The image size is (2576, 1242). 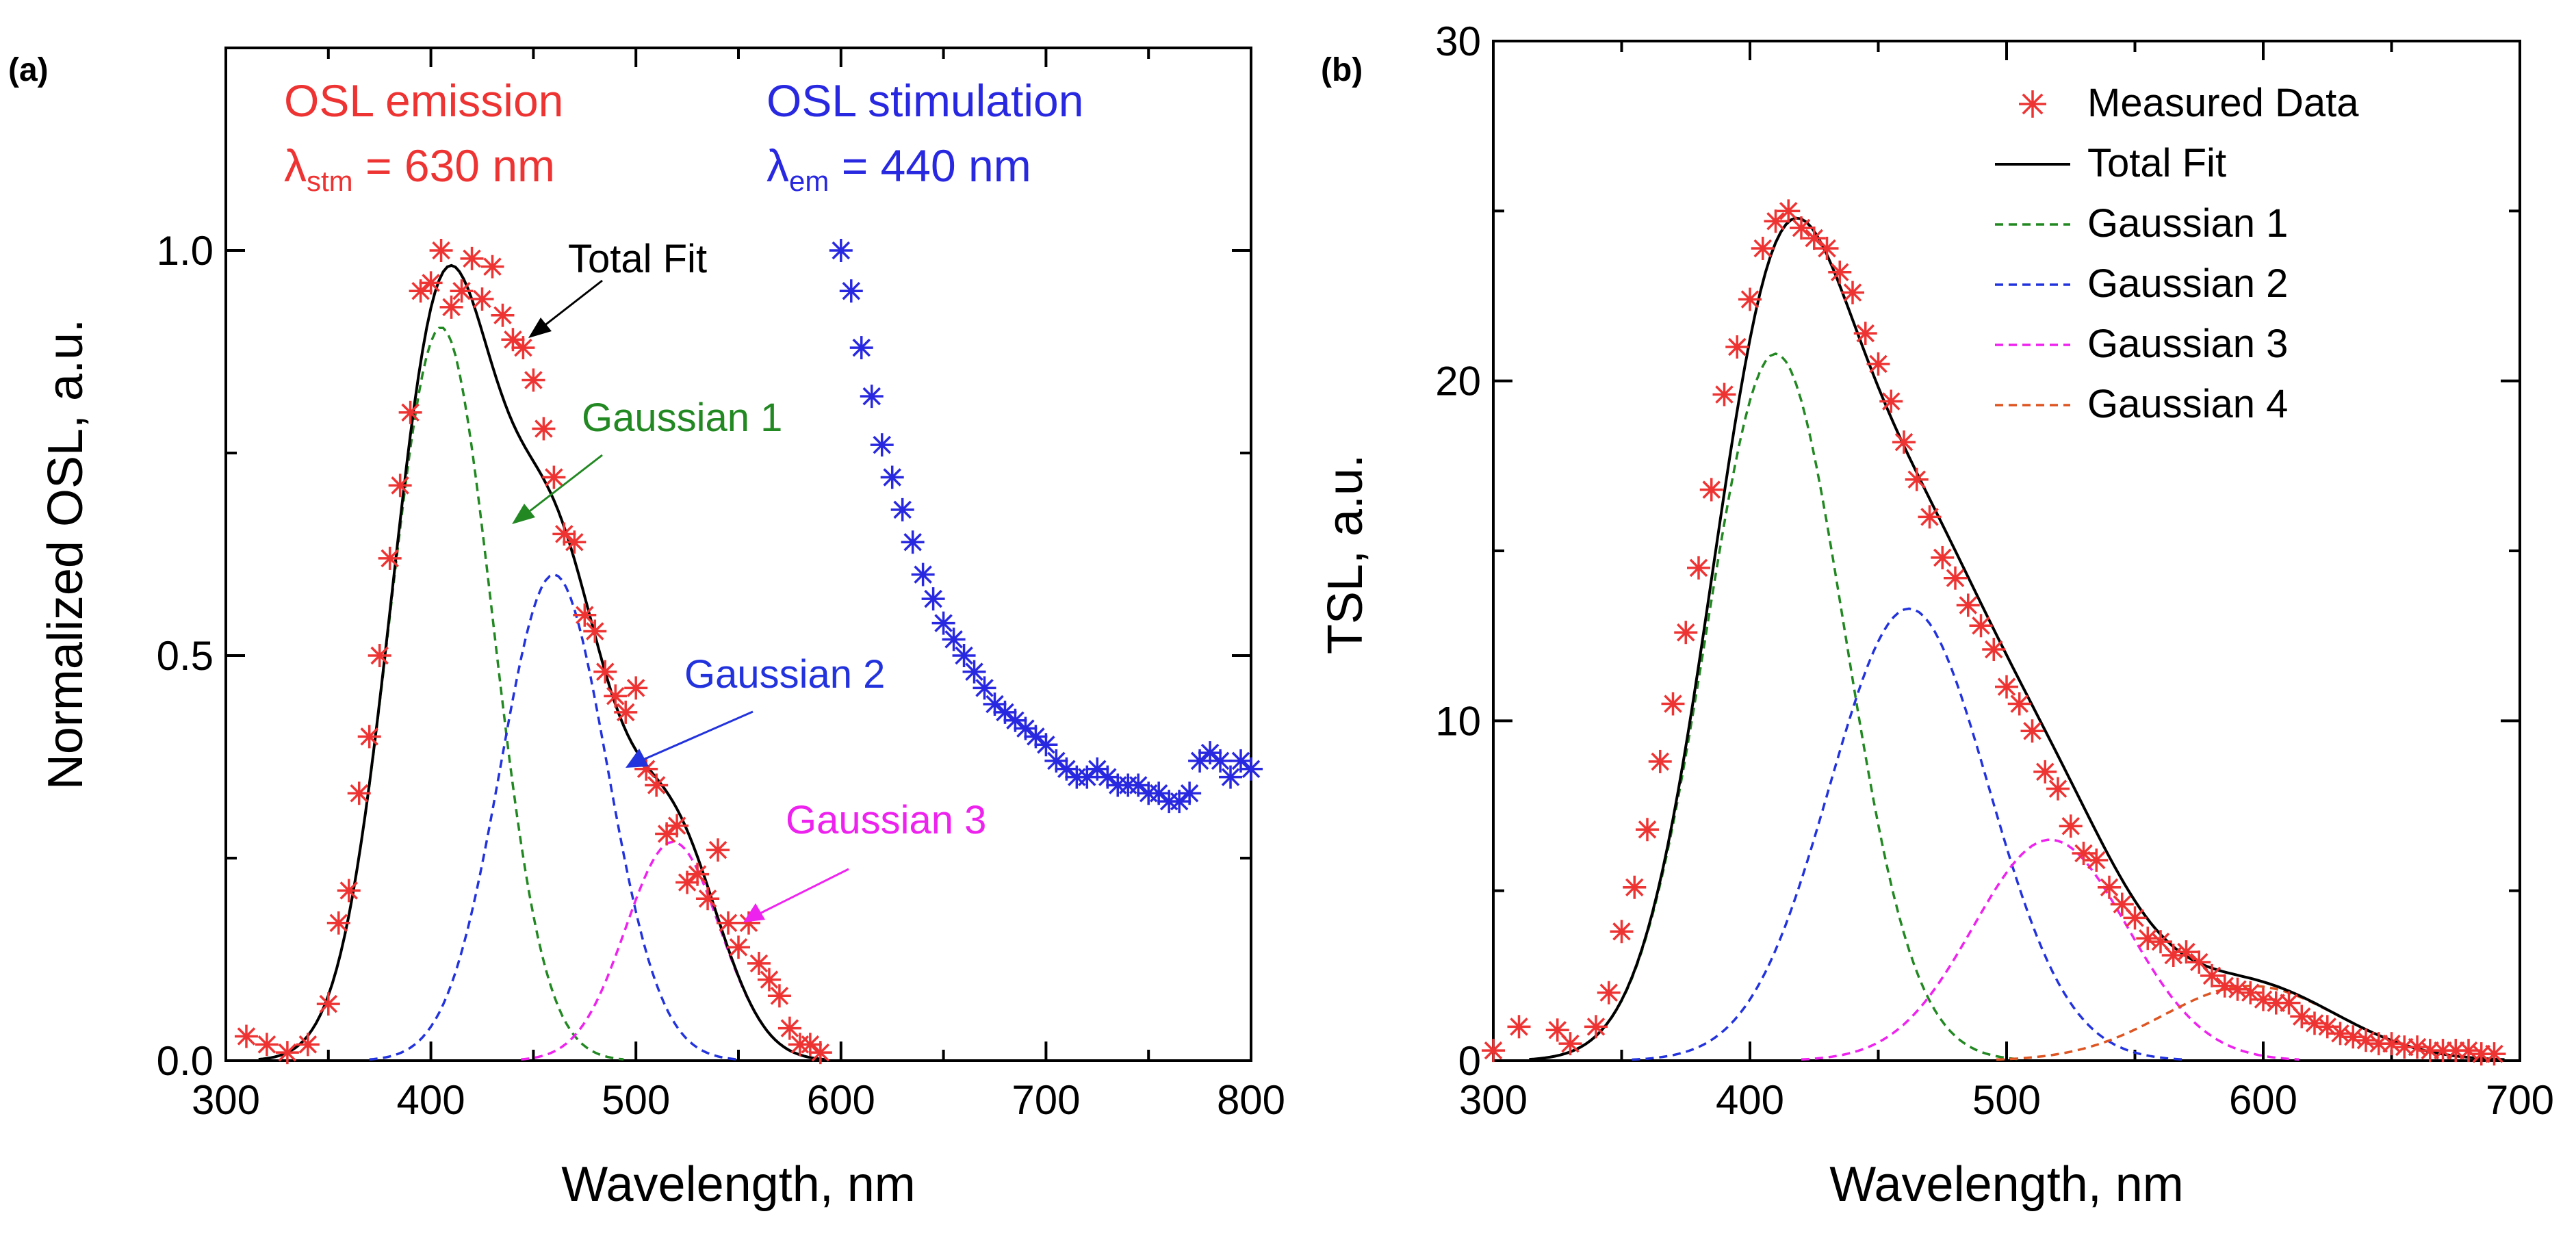 What do you see at coordinates (571, 304) in the screenshot?
I see `arrow-total-fit` at bounding box center [571, 304].